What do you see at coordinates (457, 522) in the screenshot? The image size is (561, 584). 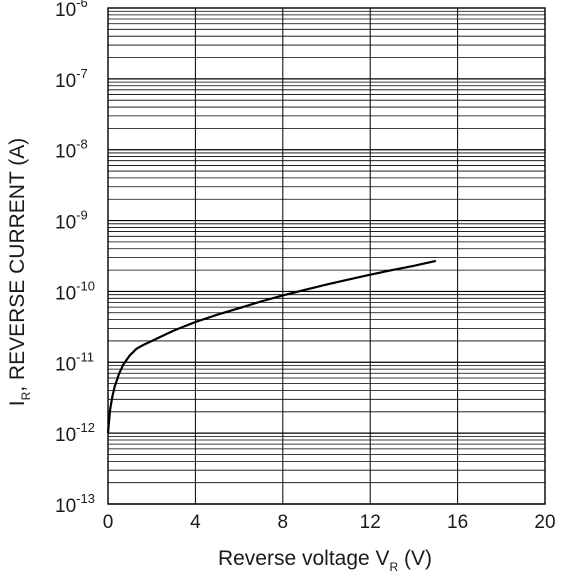 I see `x-tick-label: 16` at bounding box center [457, 522].